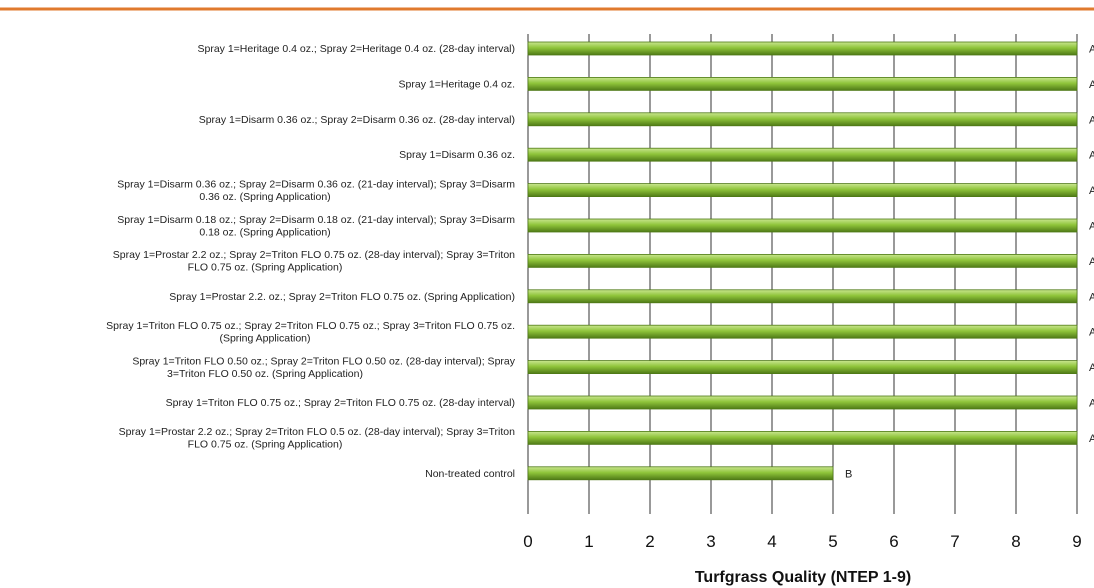 This screenshot has height=588, width=1094. Describe the element at coordinates (527, 541) in the screenshot. I see `x-tick-label: 0` at that location.